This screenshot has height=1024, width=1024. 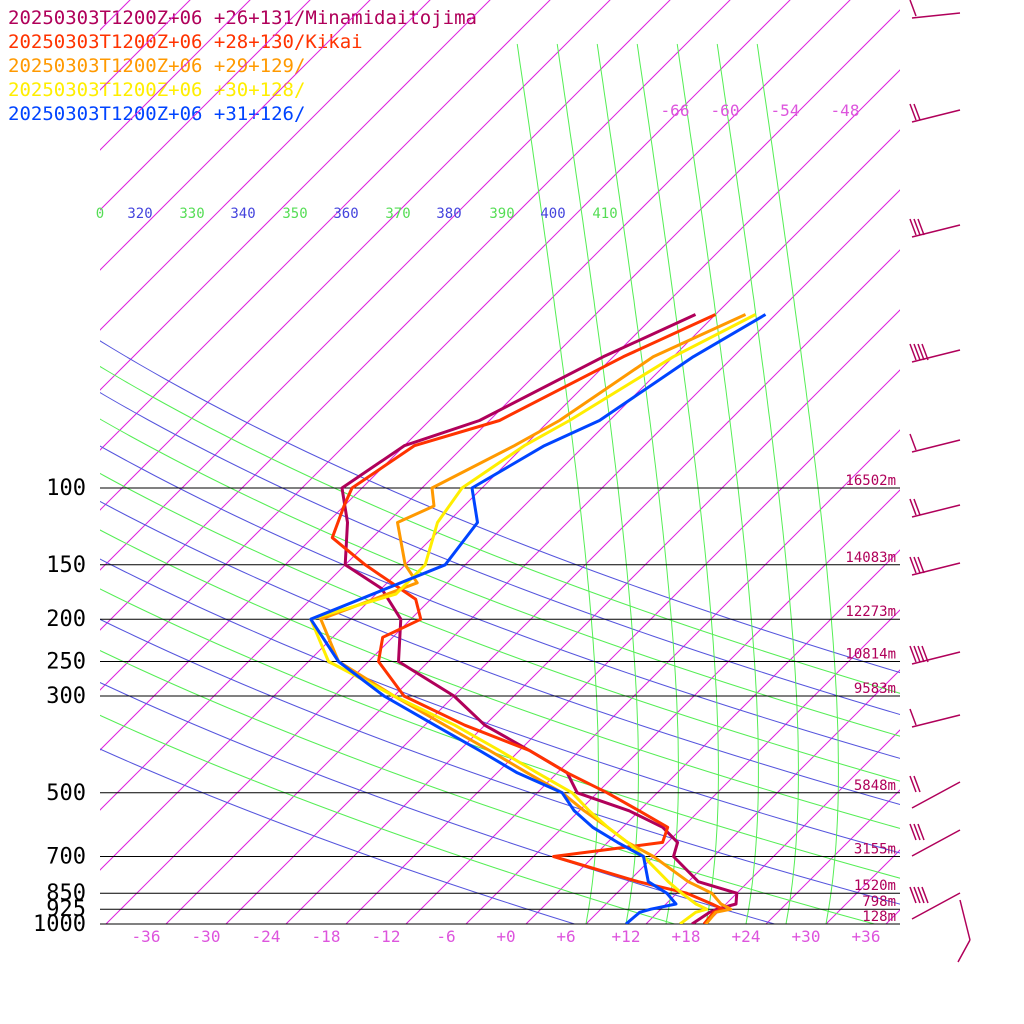 I want to click on theta-label: 360, so click(x=345, y=214).